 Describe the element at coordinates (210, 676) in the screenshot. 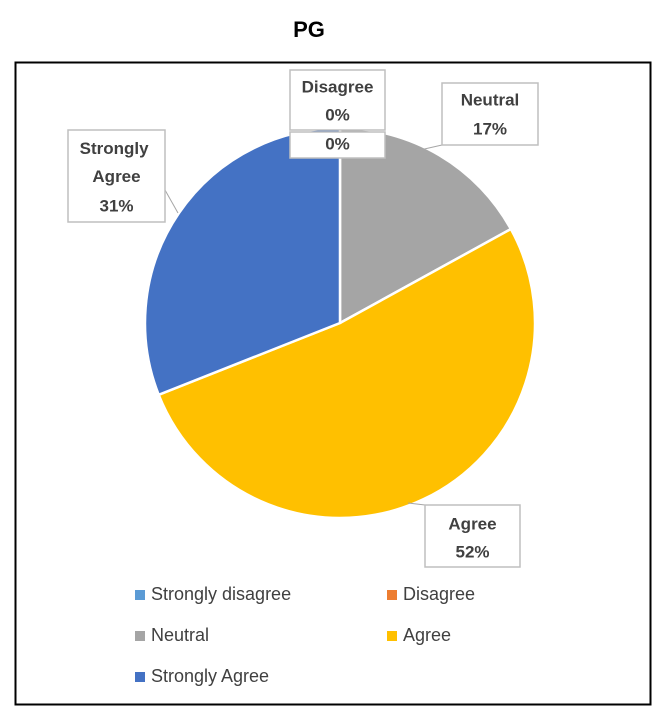

I see `legend-label: Strongly Agree` at that location.